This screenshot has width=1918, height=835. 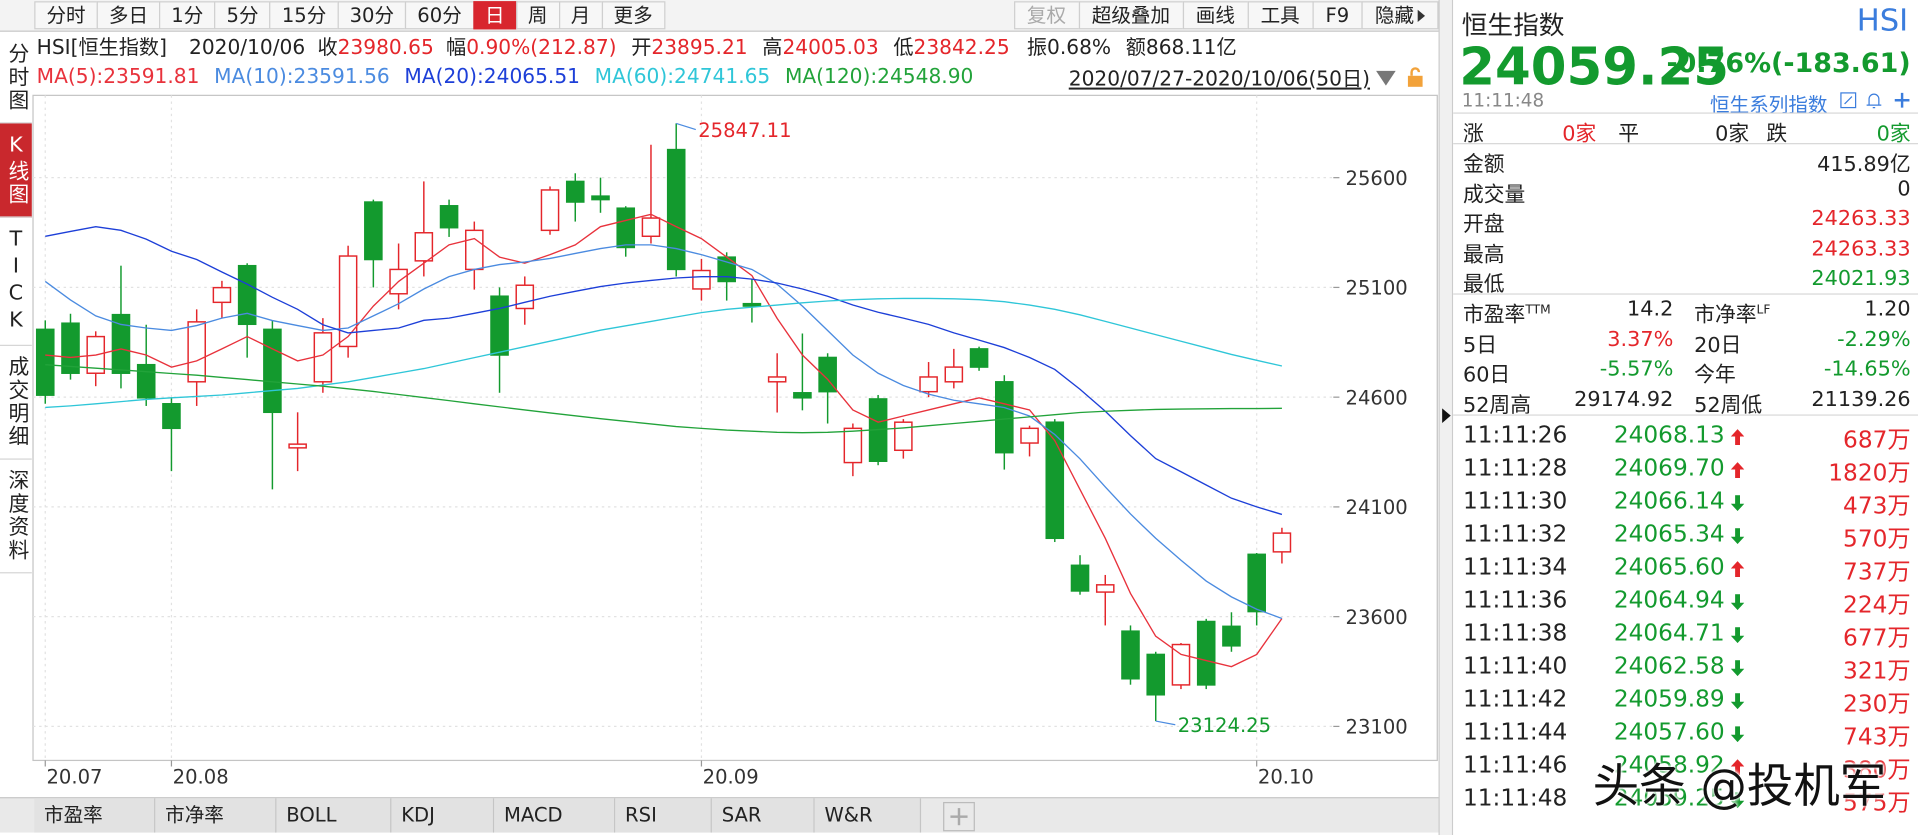 What do you see at coordinates (440, 15) in the screenshot?
I see `period-button: 60分` at bounding box center [440, 15].